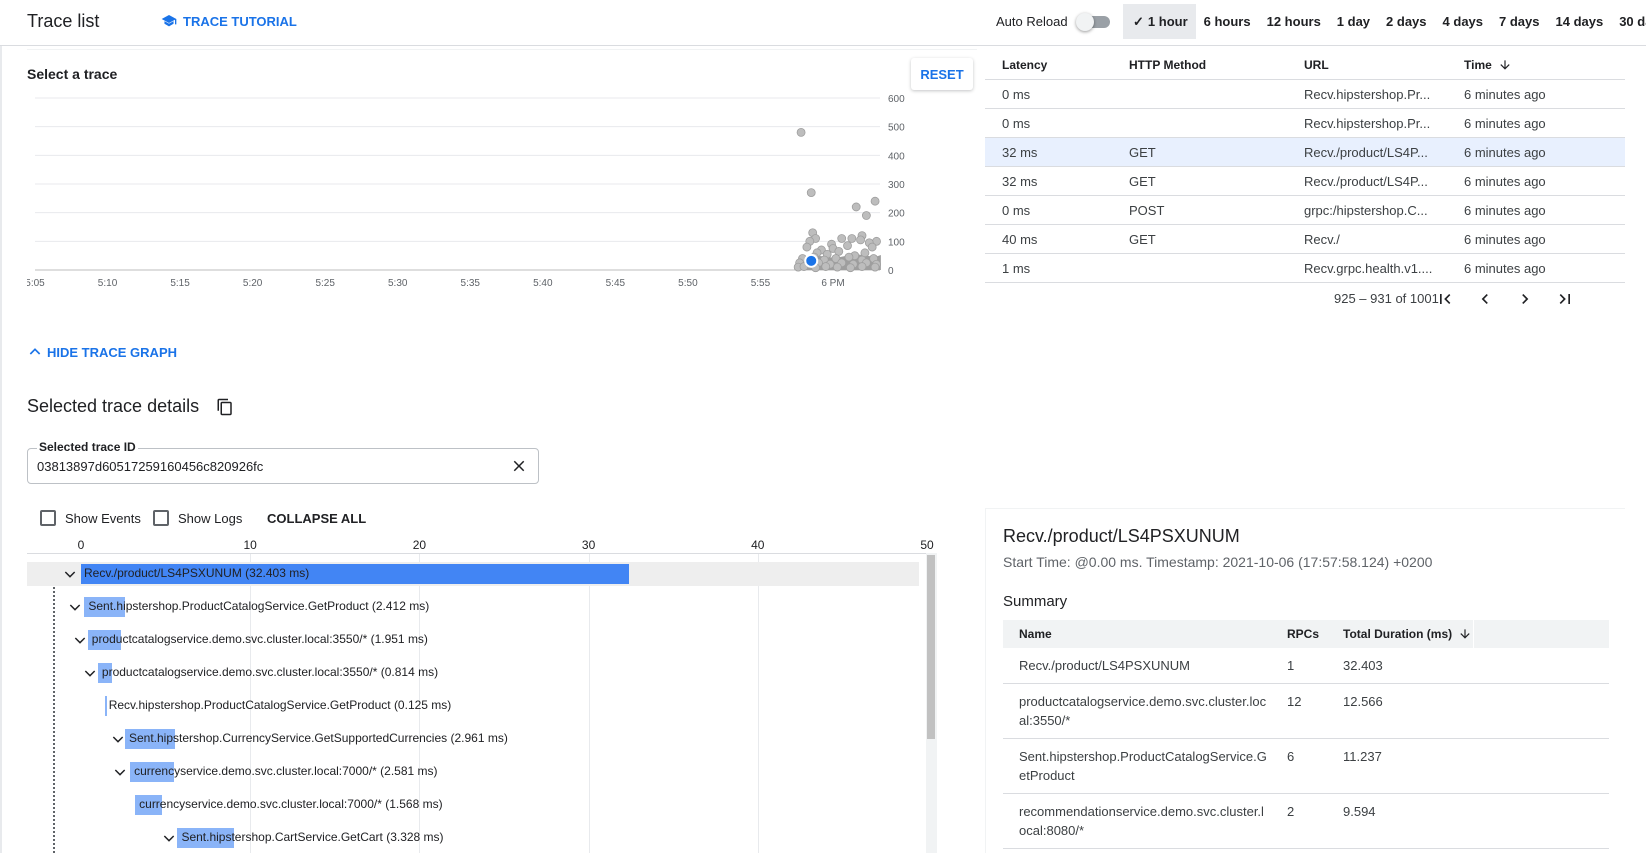 The height and width of the screenshot is (853, 1646). I want to click on close-icon, so click(519, 466).